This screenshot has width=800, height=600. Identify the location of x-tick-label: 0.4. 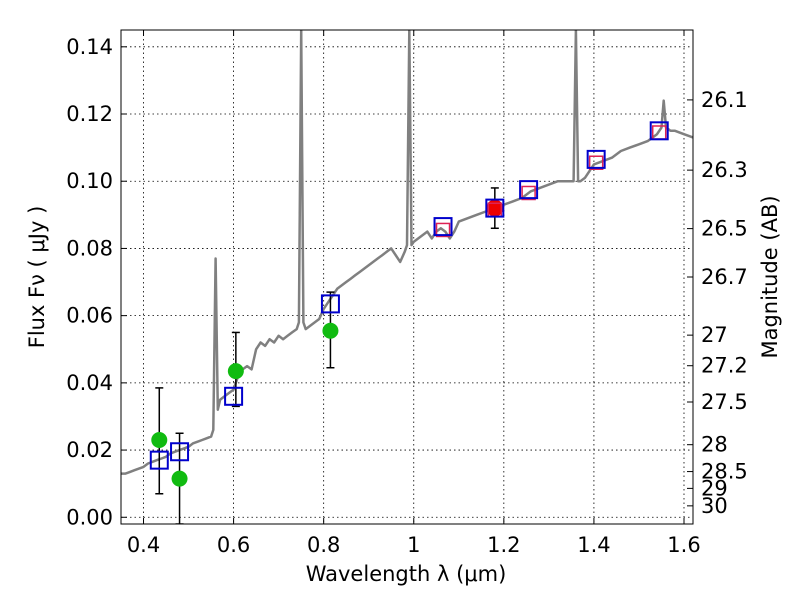
(143, 545).